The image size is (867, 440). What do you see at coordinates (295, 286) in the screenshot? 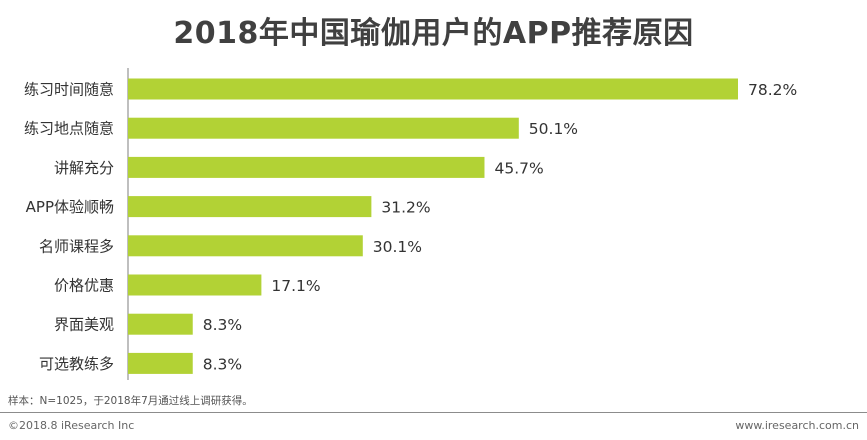
I see `value-label: 17.1%` at bounding box center [295, 286].